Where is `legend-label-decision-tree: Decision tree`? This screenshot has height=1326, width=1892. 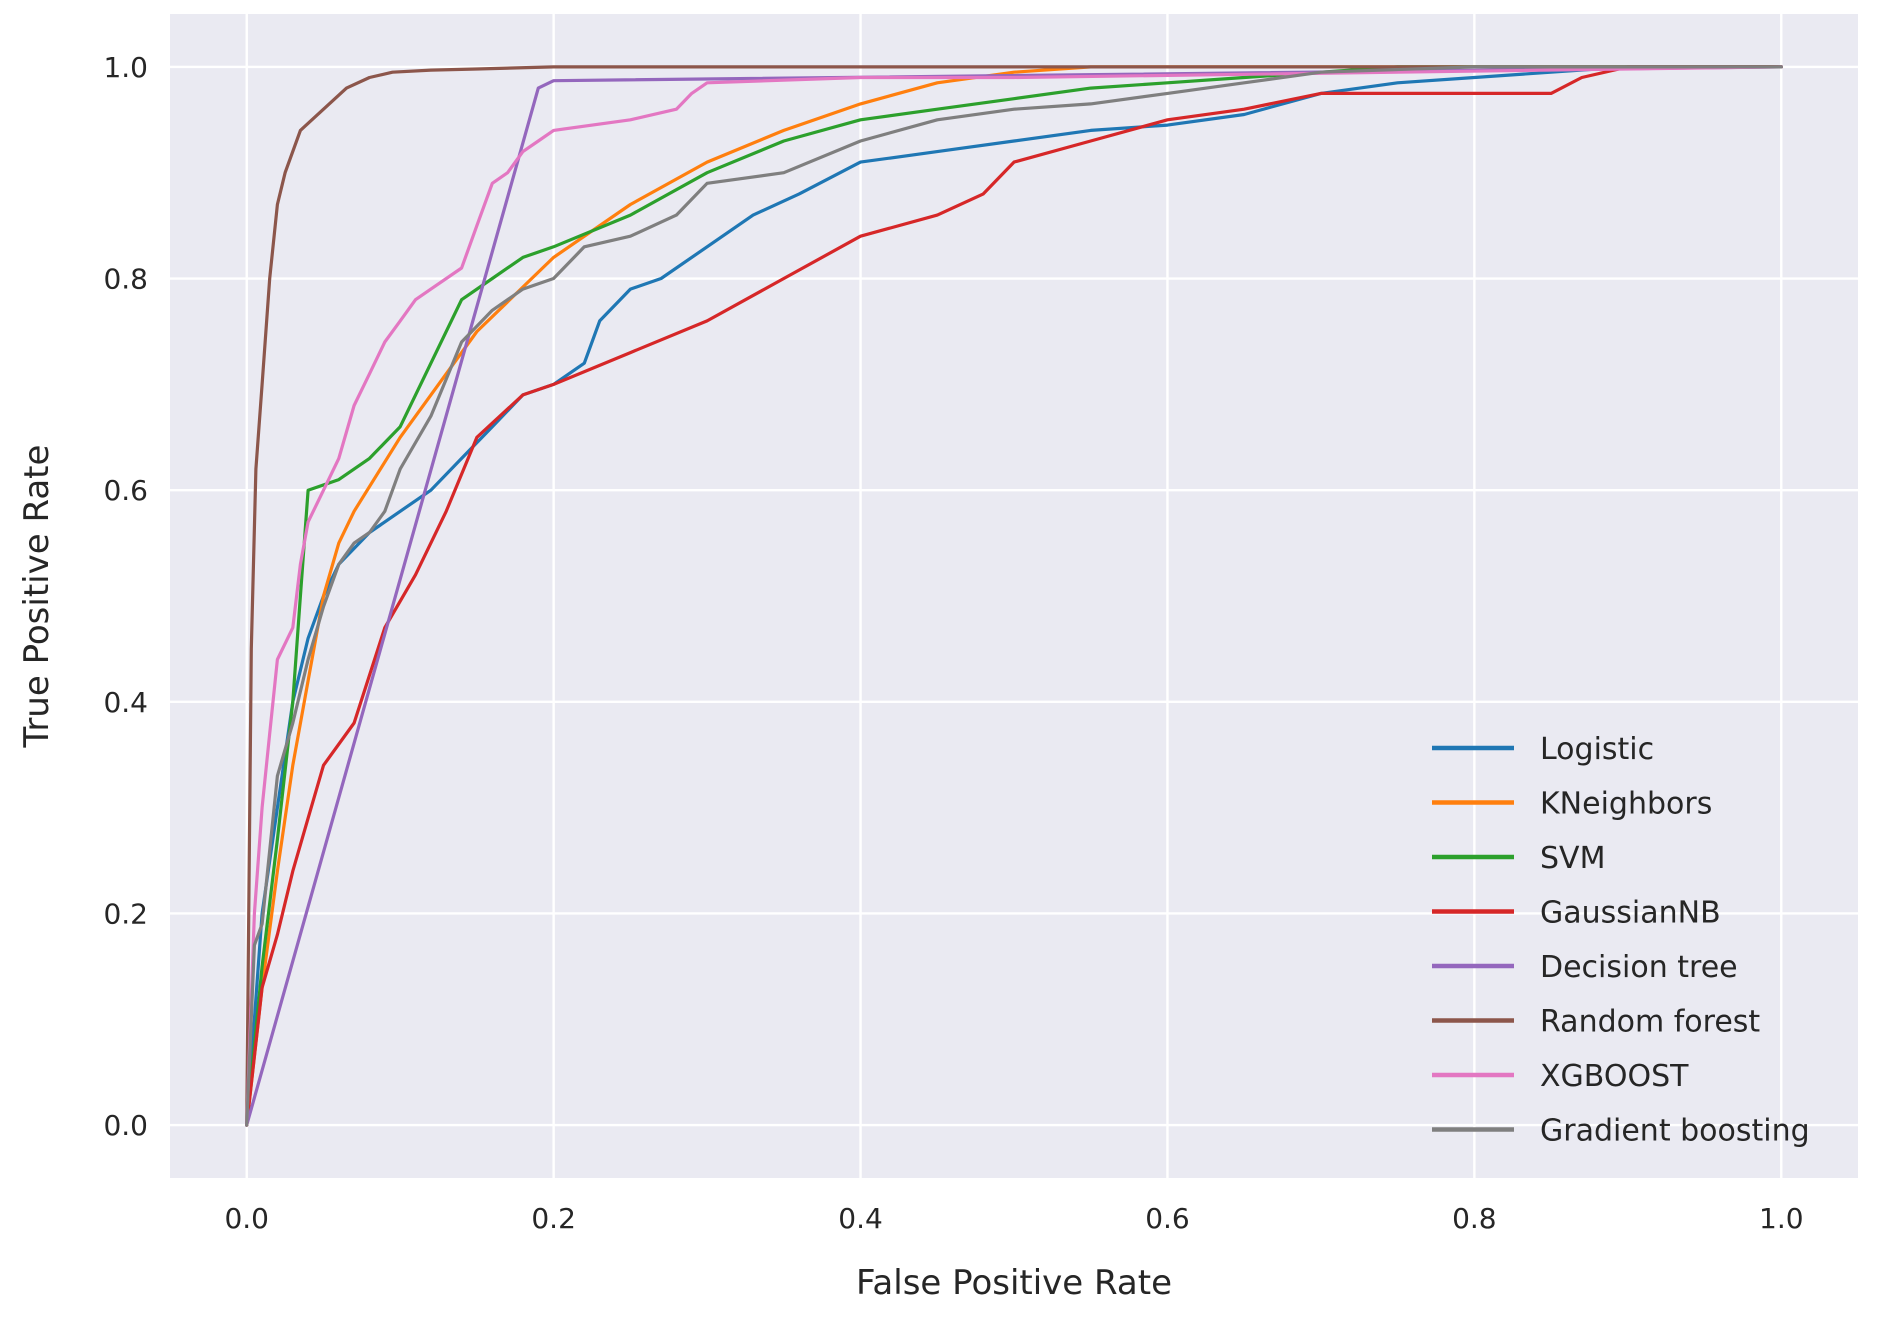
legend-label-decision-tree: Decision tree is located at coordinates (1639, 967).